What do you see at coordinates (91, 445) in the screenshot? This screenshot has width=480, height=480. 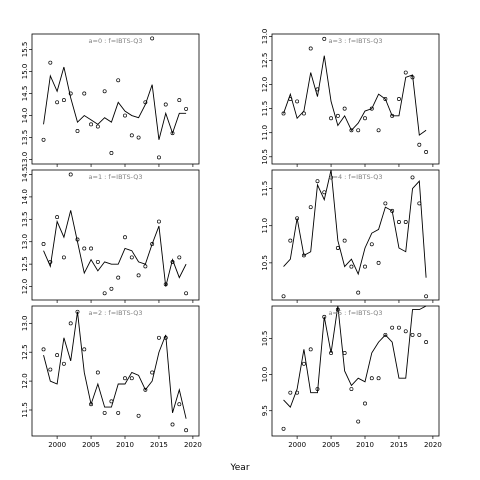 I see `x-tick-label: 2005` at bounding box center [91, 445].